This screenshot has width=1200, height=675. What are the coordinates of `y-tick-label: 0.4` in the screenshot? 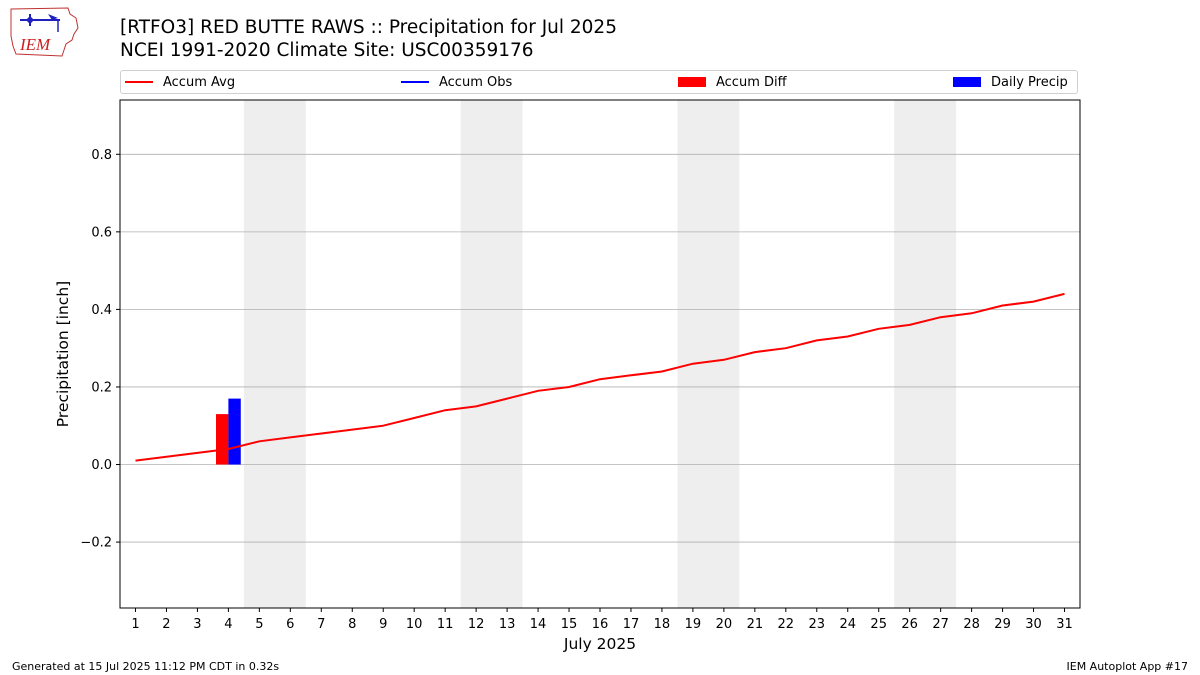 It's located at (101, 310).